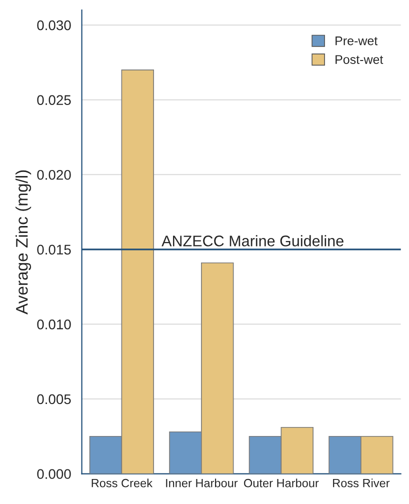 This screenshot has width=409, height=504. I want to click on y-tick-label: 0.015, so click(54, 249).